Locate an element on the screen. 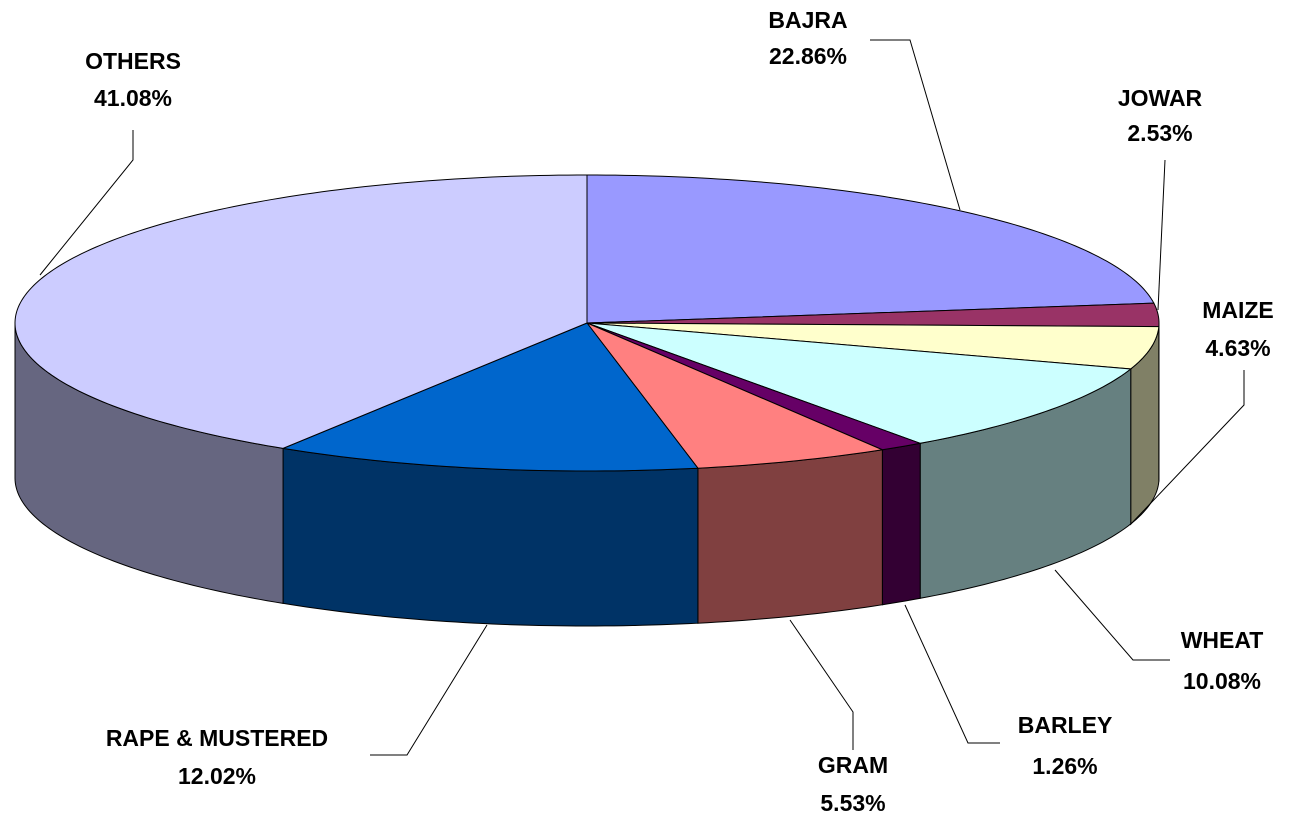  slice-label: BARLEY is located at coordinates (1065, 725).